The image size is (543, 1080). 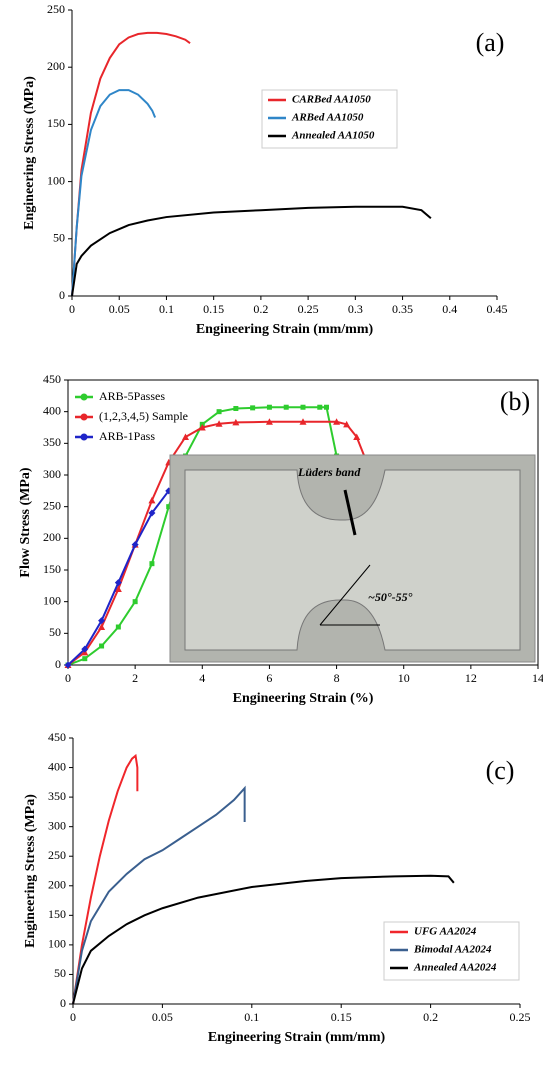 What do you see at coordinates (349, 595) in the screenshot?
I see `angle-lines` at bounding box center [349, 595].